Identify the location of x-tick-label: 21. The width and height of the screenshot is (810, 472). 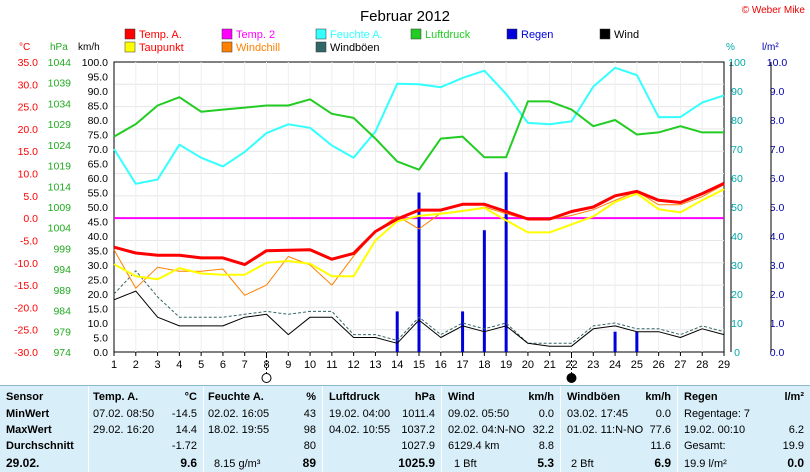
(550, 365).